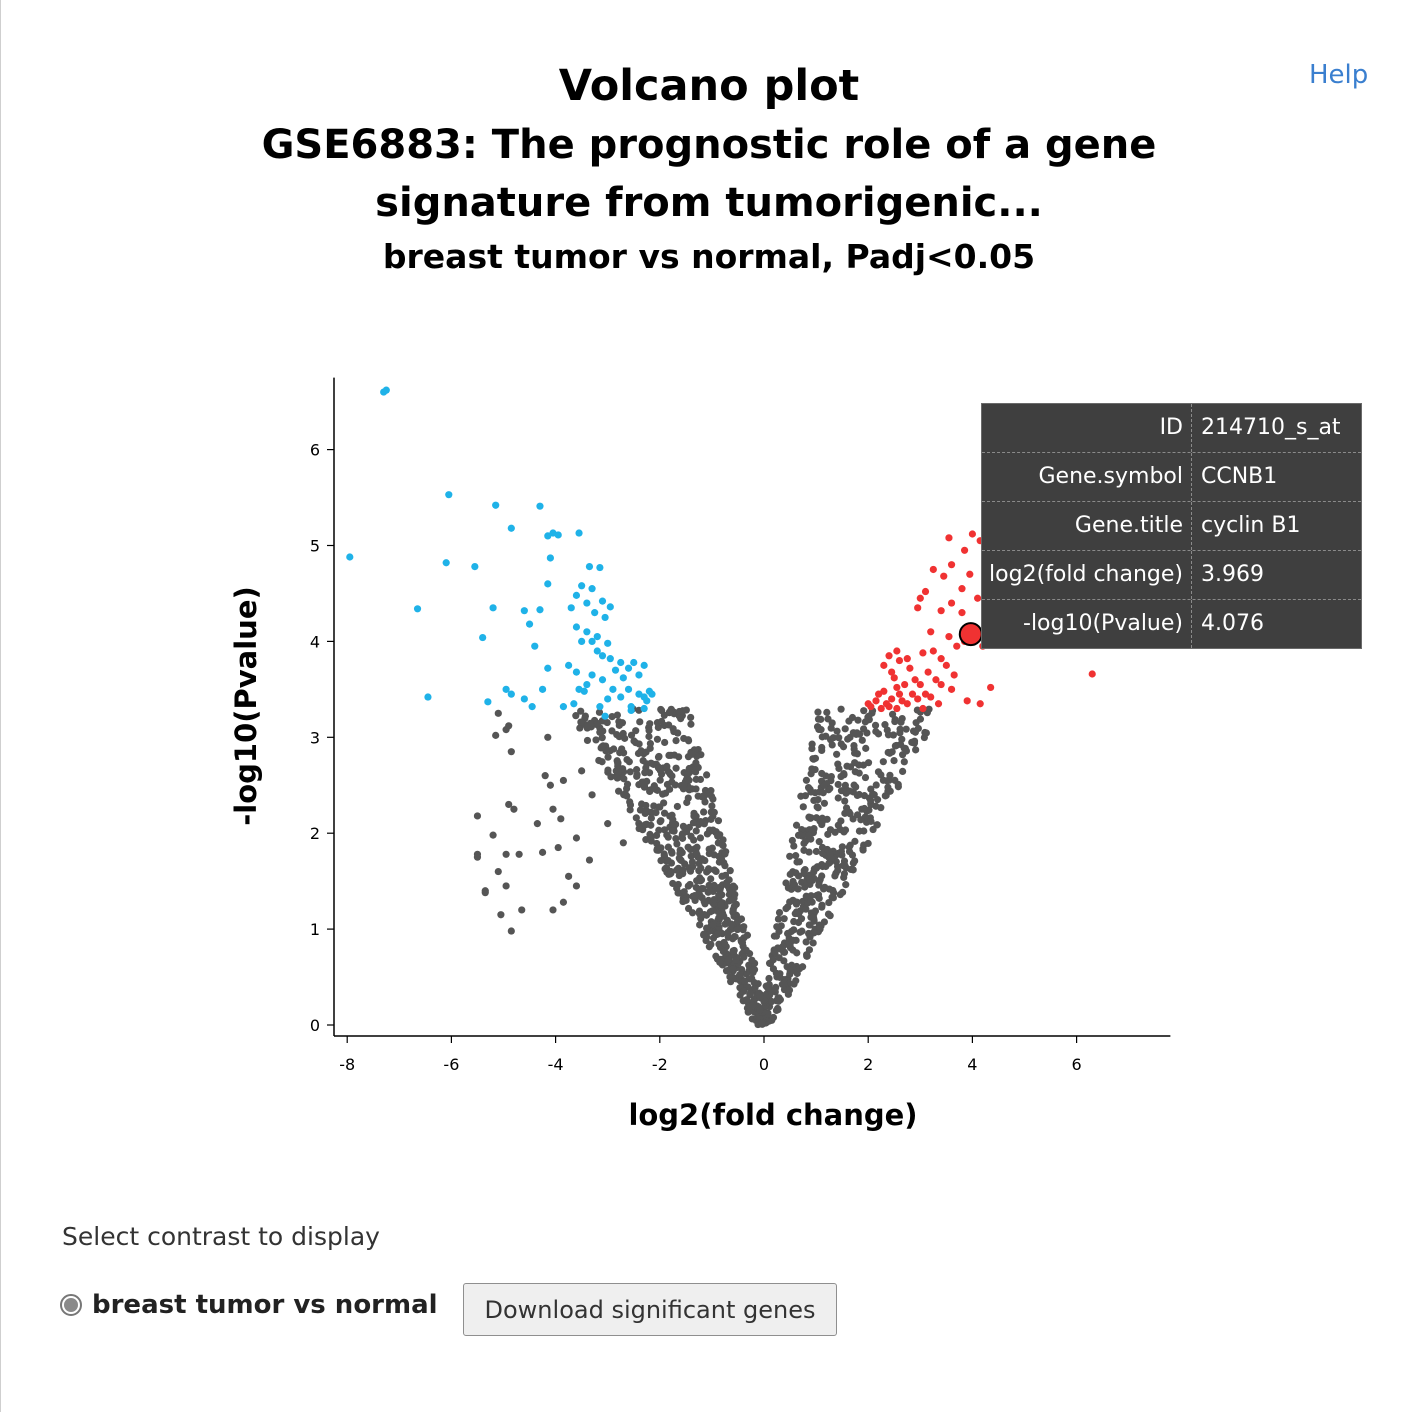 This screenshot has width=1418, height=1412. I want to click on tooltip-value: CCNB1, so click(1239, 476).